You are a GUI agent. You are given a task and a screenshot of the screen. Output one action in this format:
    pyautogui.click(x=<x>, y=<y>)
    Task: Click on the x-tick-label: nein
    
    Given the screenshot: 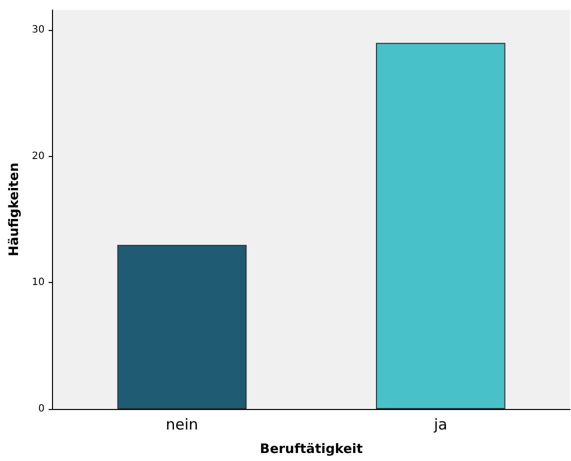 What is the action you would take?
    pyautogui.click(x=182, y=425)
    